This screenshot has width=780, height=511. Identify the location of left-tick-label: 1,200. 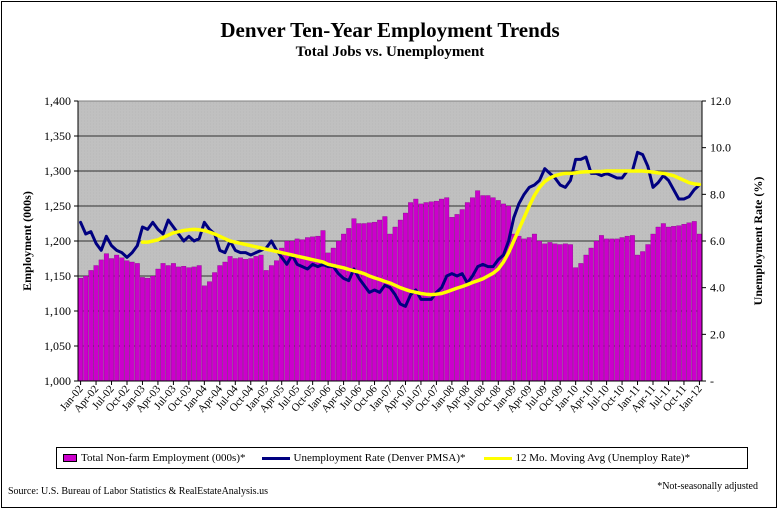
(57, 241).